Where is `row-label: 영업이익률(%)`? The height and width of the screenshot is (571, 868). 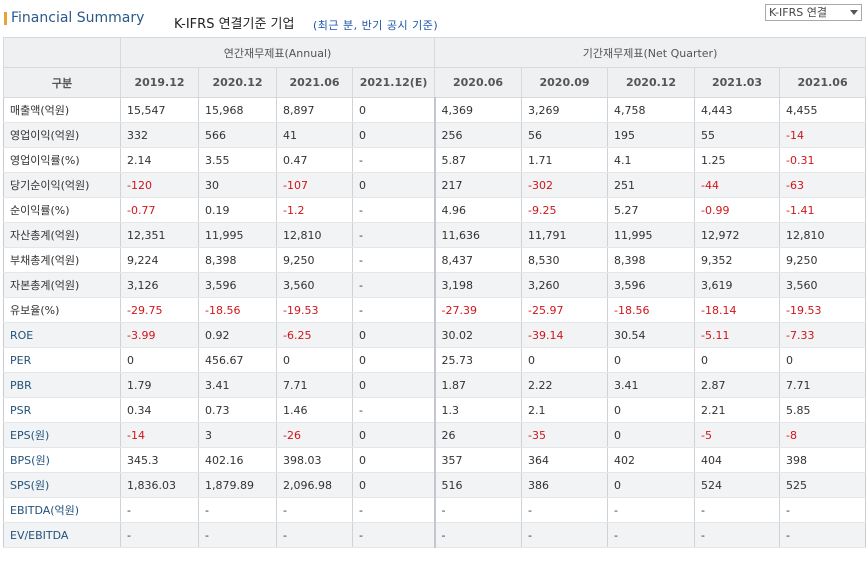 row-label: 영업이익률(%) is located at coordinates (62, 160).